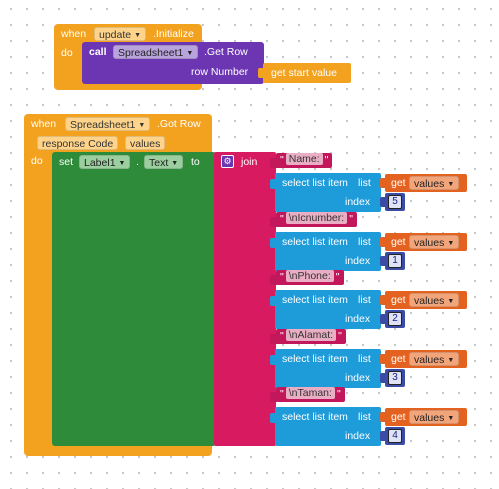 The image size is (499, 489). I want to click on component-dropdown-label1: Label1 ▼, so click(105, 162).